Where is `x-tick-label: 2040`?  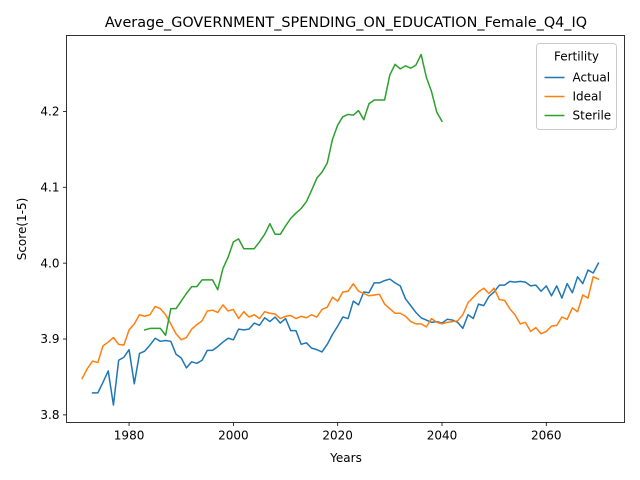
x-tick-label: 2040 is located at coordinates (442, 436).